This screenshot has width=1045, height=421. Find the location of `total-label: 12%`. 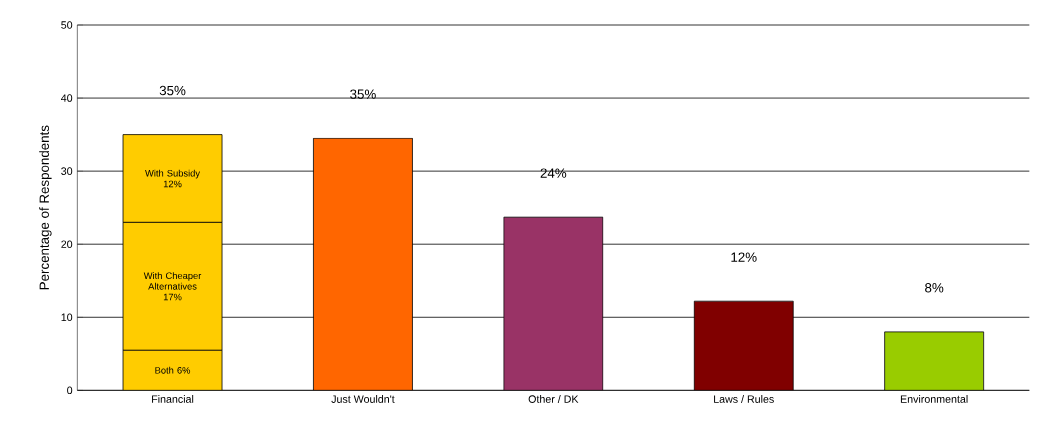

total-label: 12% is located at coordinates (744, 257).